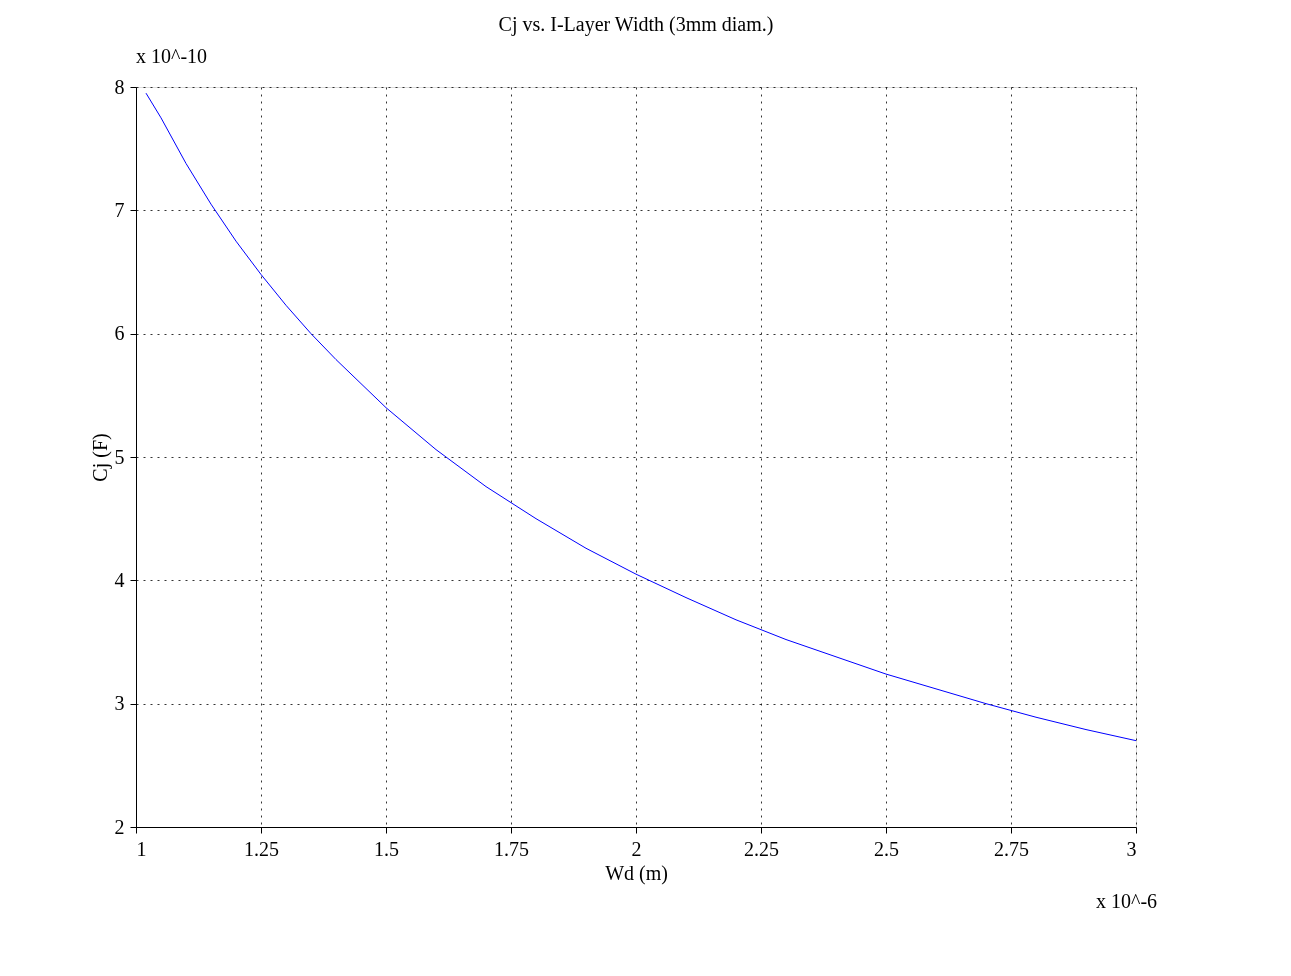 The image size is (1291, 976). Describe the element at coordinates (636, 873) in the screenshot. I see `x-axis-title: Wd (m)` at that location.